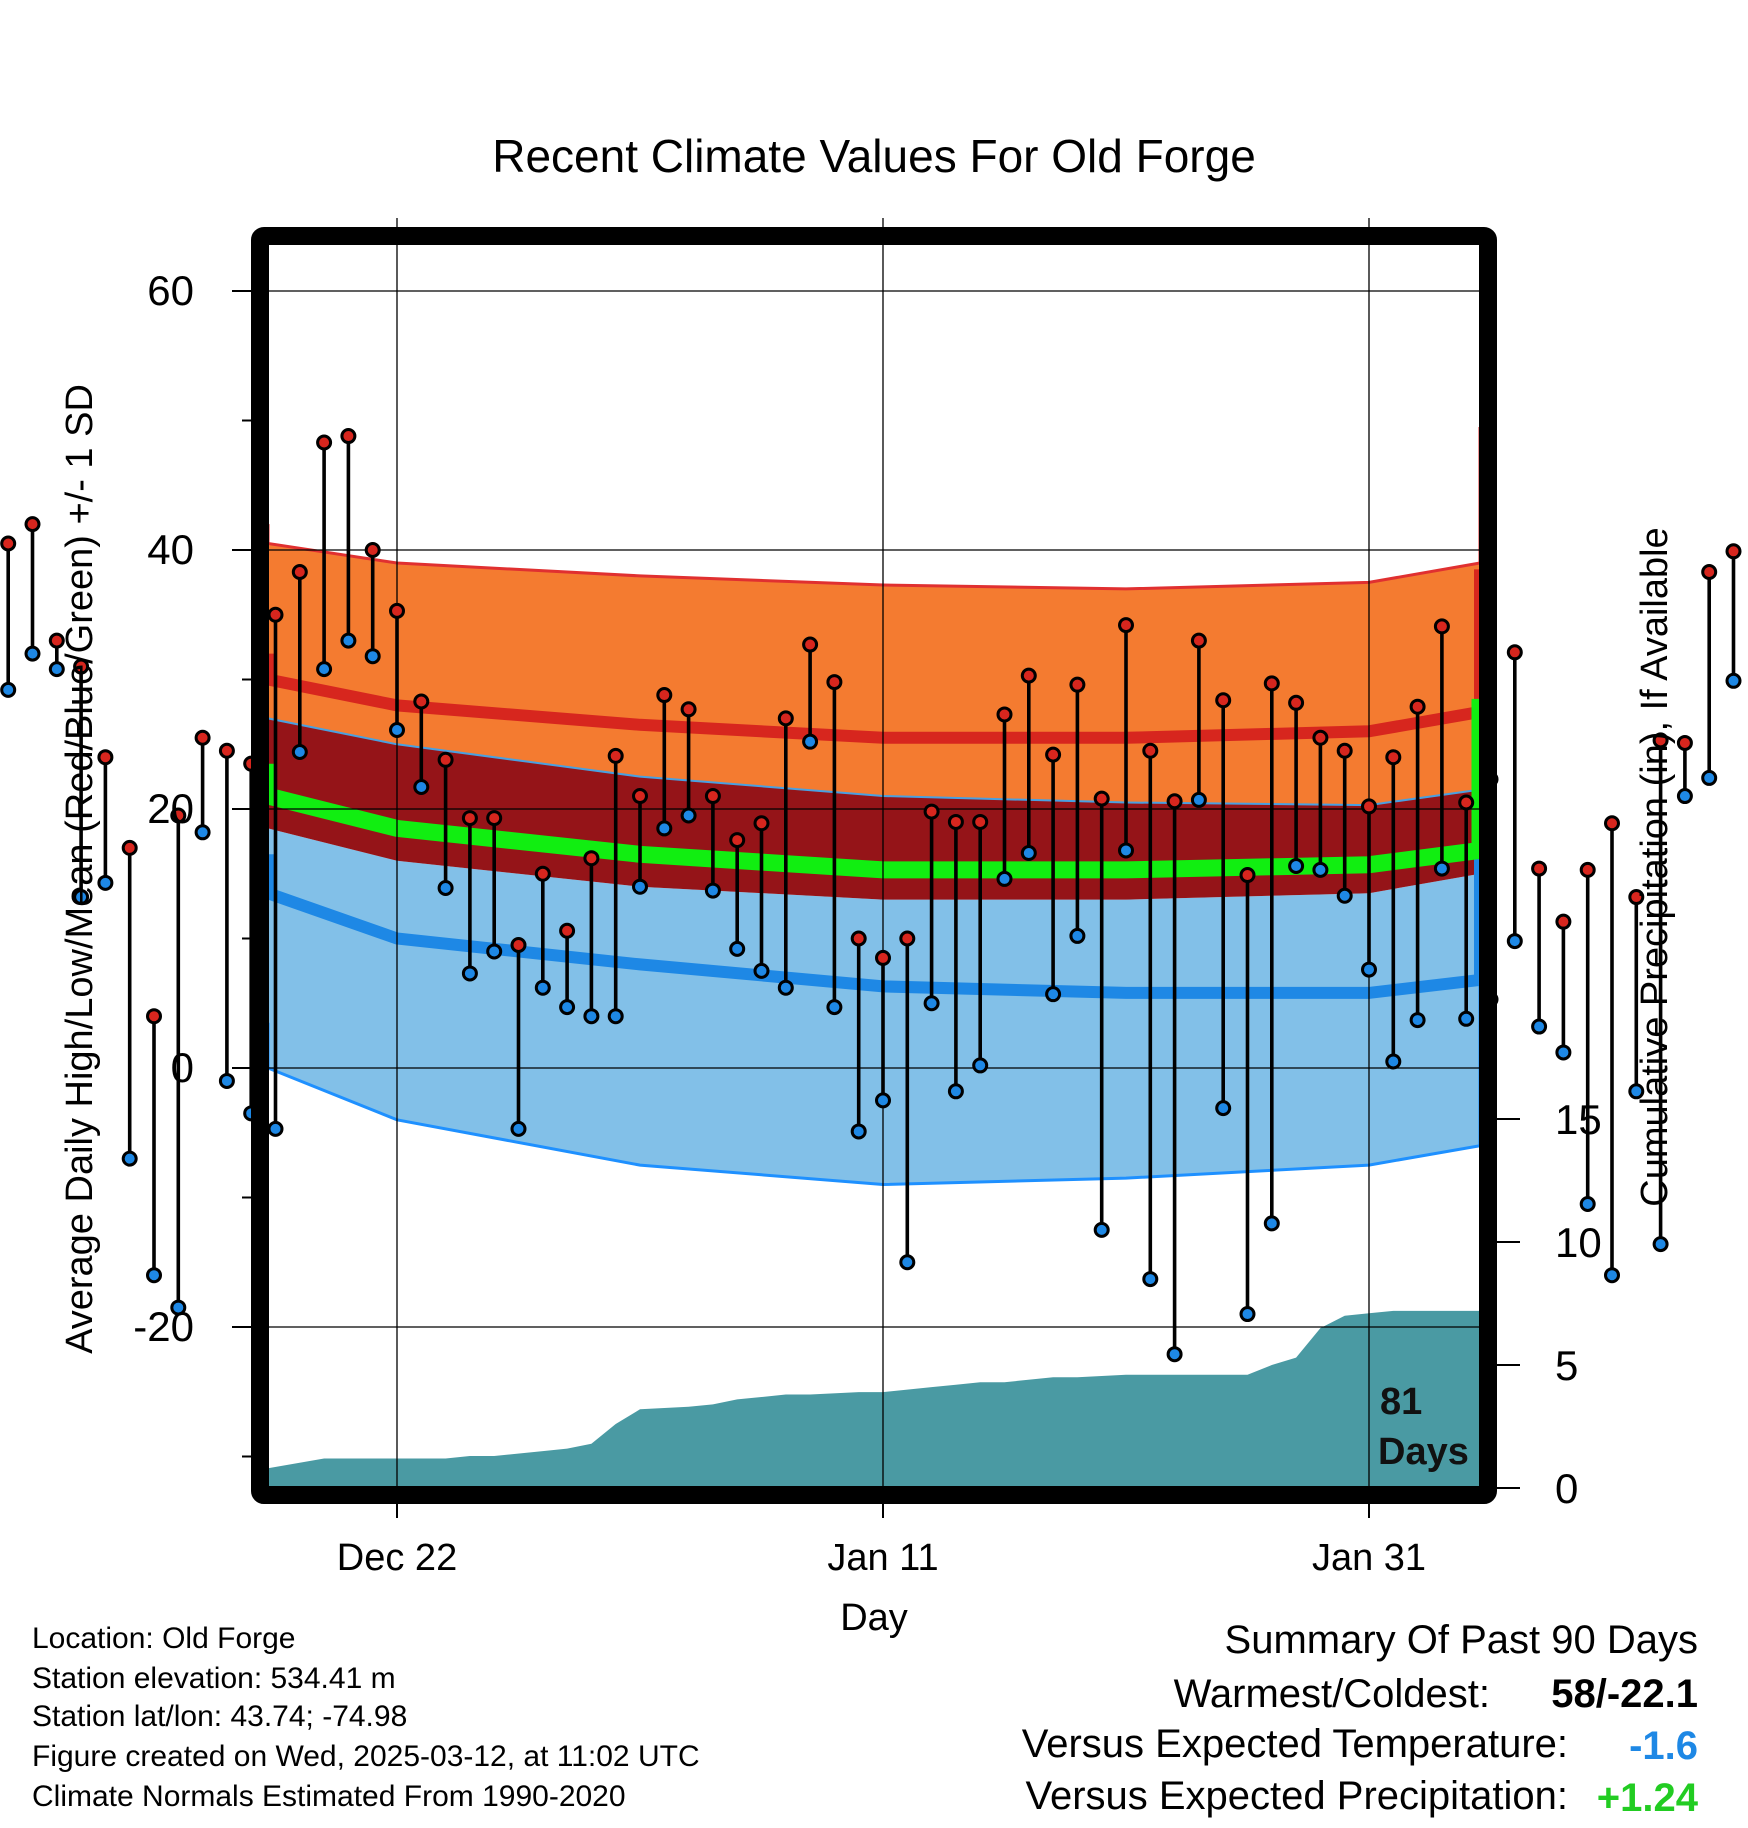 This screenshot has width=1748, height=1828. Describe the element at coordinates (1369, 1558) in the screenshot. I see `x-tick-label: Jan 31` at that location.